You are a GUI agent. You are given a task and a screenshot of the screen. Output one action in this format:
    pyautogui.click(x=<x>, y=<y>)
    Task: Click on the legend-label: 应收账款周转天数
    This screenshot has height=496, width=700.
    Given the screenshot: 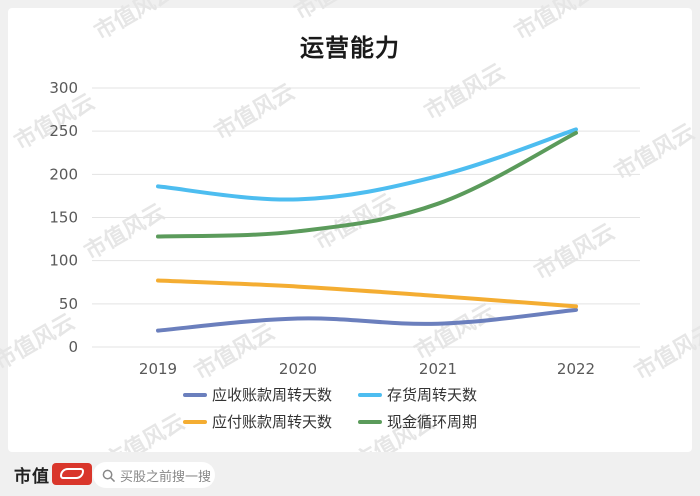 What is the action you would take?
    pyautogui.click(x=272, y=395)
    